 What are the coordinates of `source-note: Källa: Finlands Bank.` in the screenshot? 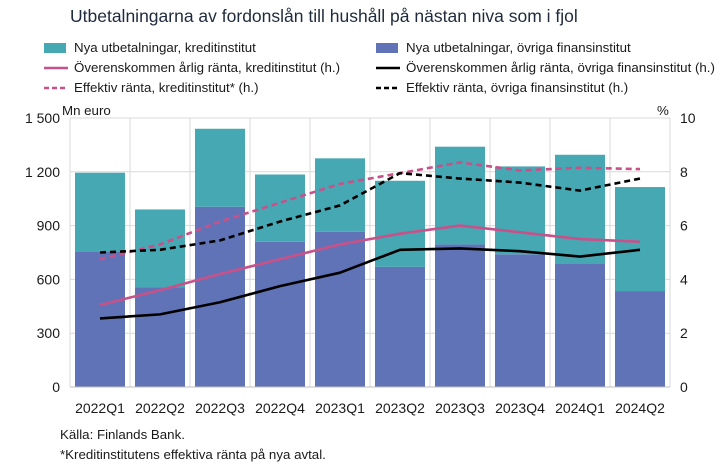 It's located at (122, 434).